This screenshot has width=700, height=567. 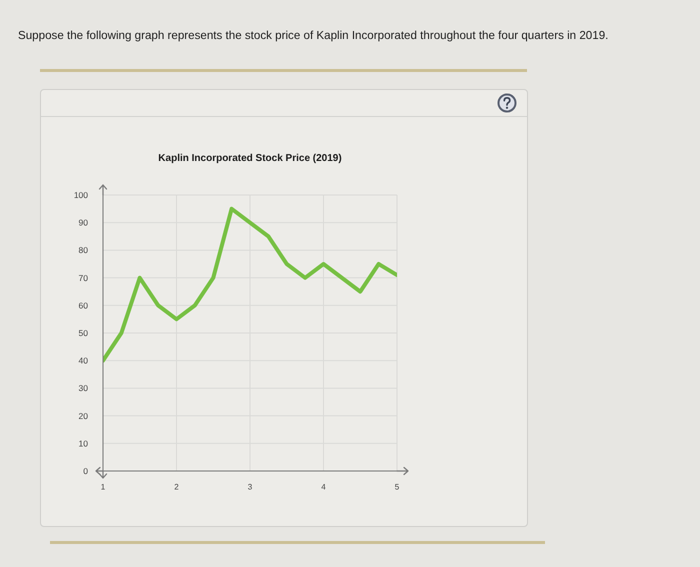 I want to click on y-tick-label: 60, so click(x=83, y=305).